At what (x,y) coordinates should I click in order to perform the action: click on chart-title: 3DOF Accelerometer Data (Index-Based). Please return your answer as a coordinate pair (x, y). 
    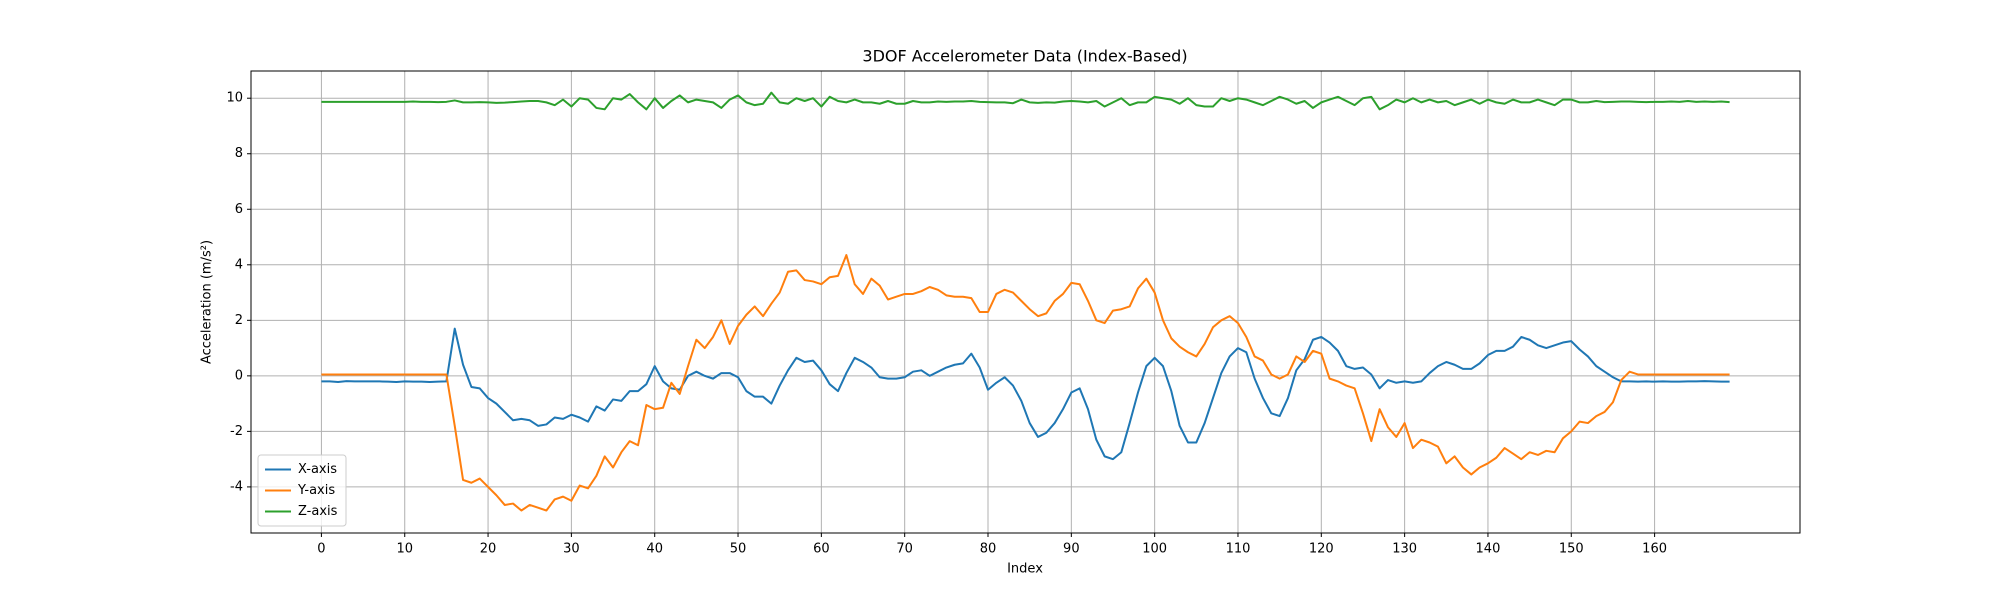
    Looking at the image, I should click on (1024, 56).